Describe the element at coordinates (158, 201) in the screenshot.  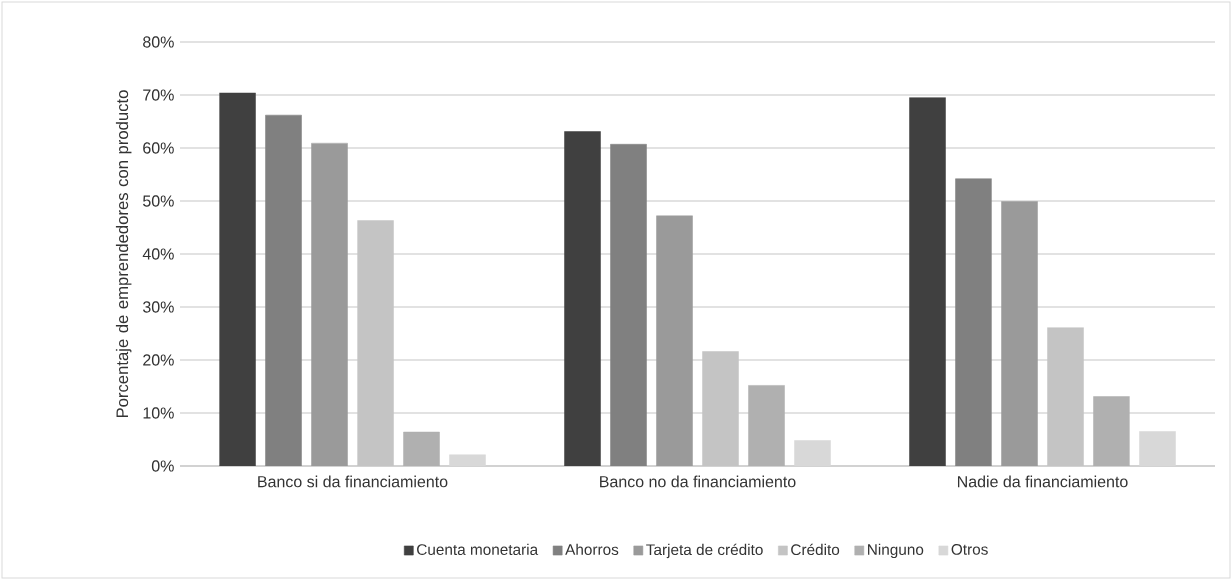
I see `y-tick-label: 50%` at that location.